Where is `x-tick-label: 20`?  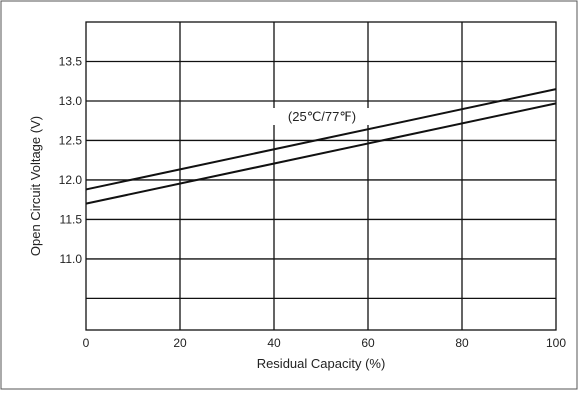 x-tick-label: 20 is located at coordinates (180, 343).